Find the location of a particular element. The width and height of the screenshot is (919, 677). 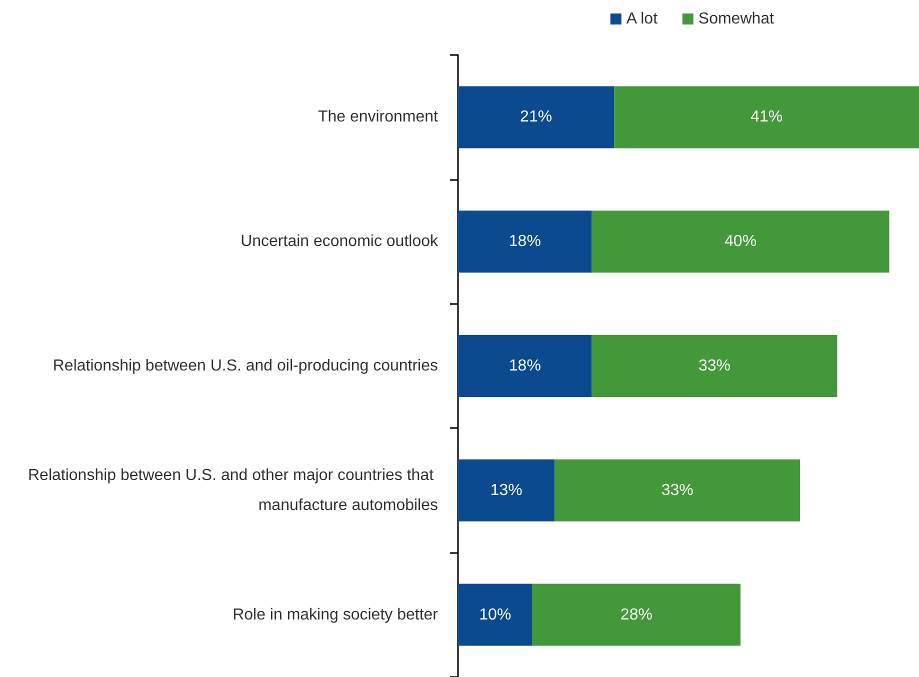

data-label: 40% is located at coordinates (740, 241).